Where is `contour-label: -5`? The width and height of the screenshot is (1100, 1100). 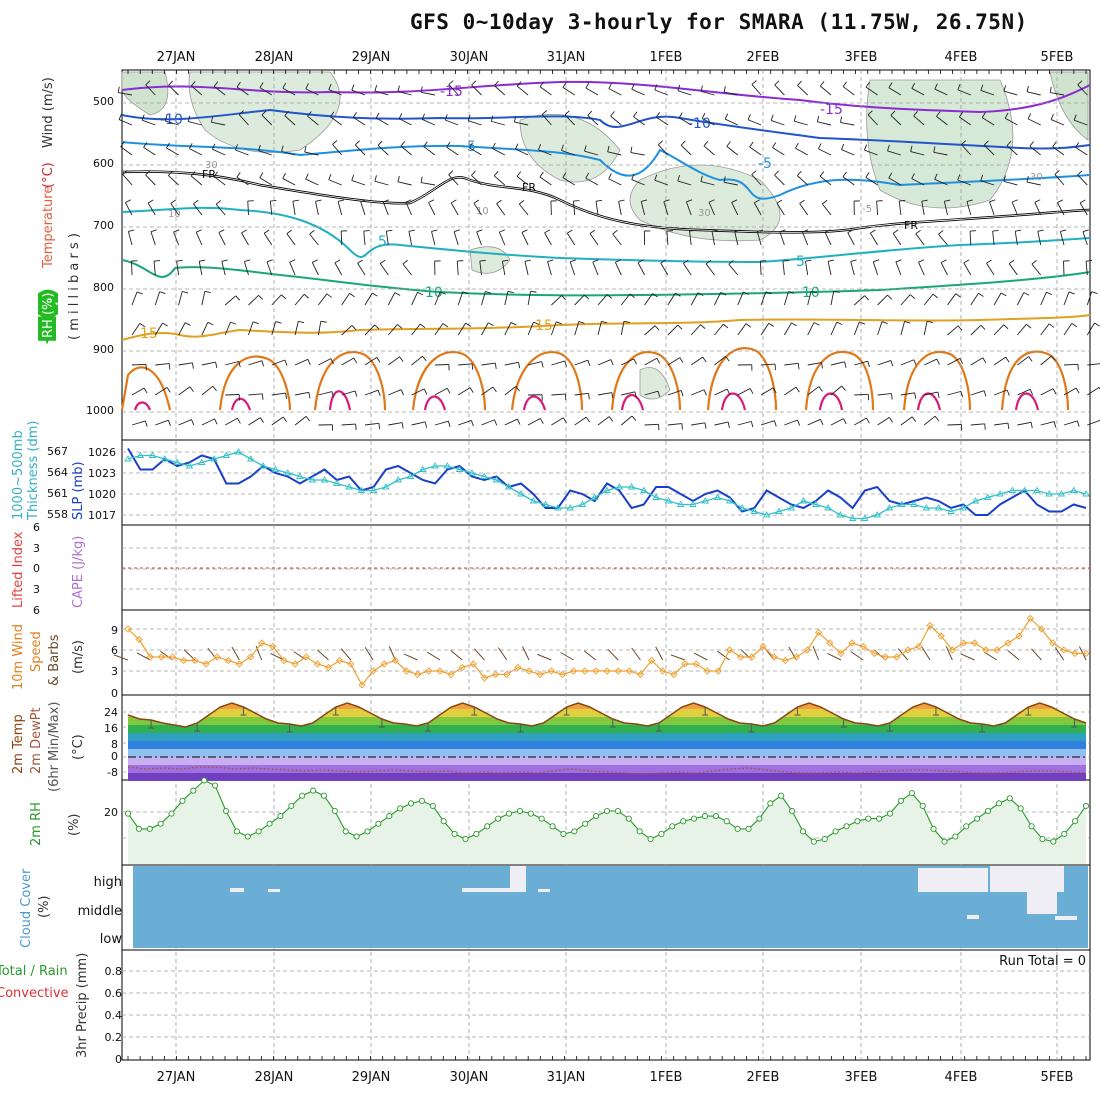 contour-label: -5 is located at coordinates (765, 164).